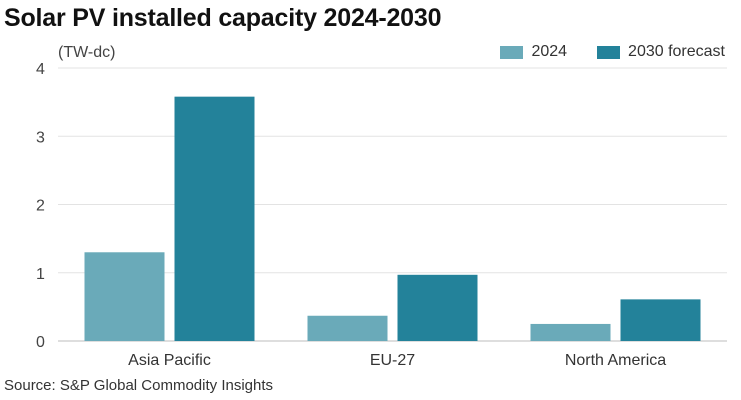 This screenshot has width=741, height=400. Describe the element at coordinates (615, 360) in the screenshot. I see `x-tick-label: North America` at that location.